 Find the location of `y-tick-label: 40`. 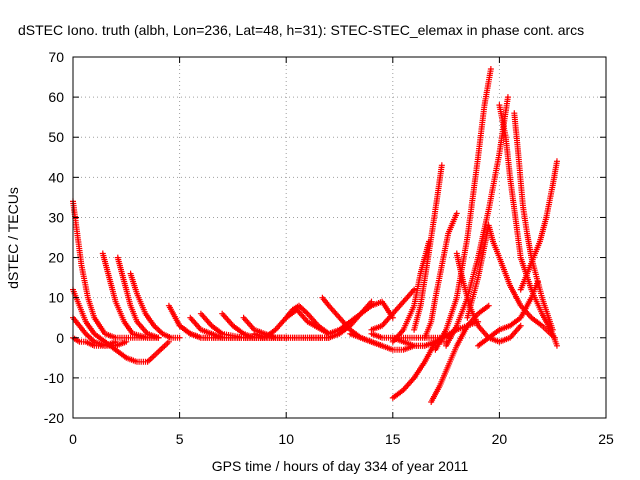

y-tick-label: 40 is located at coordinates (56, 177).